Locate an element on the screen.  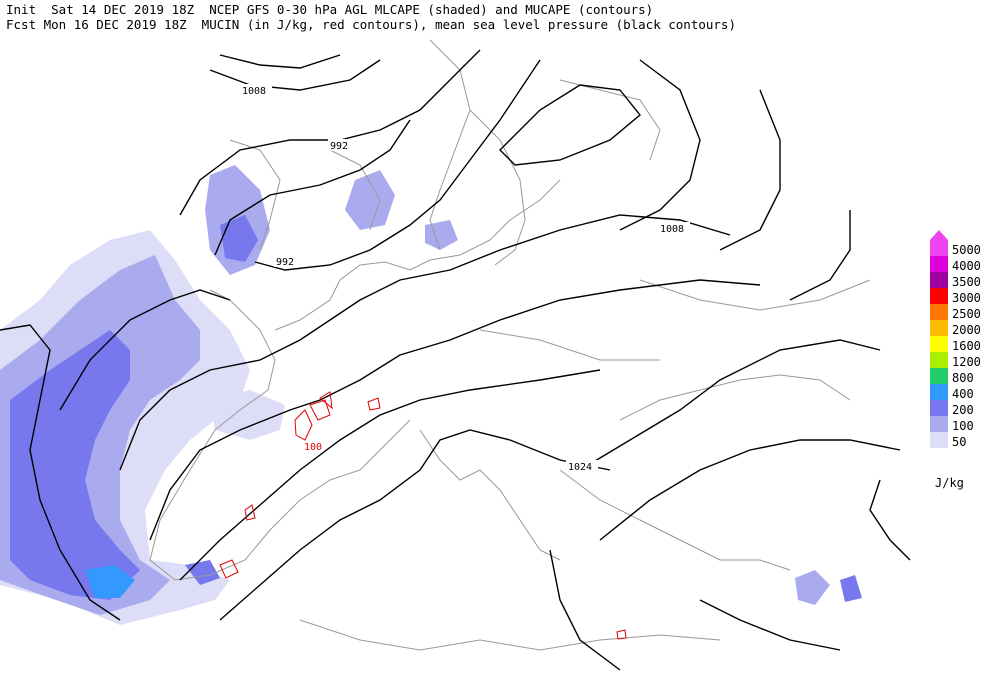
isobar-label-992-south: 992 is located at coordinates (285, 262).